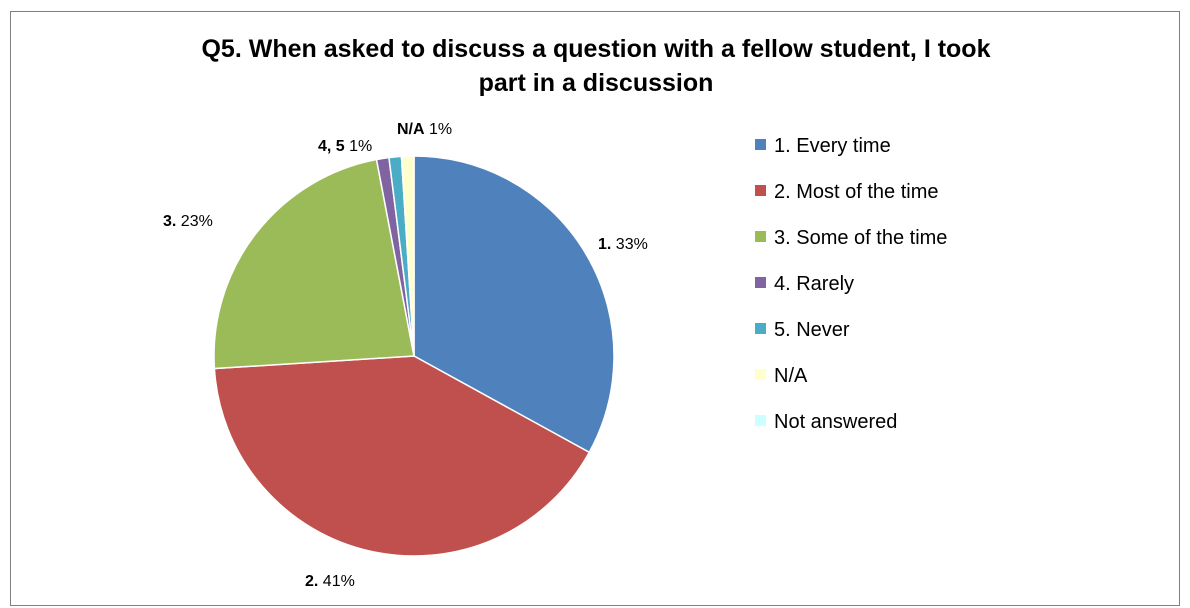 The height and width of the screenshot is (608, 1190). Describe the element at coordinates (760, 328) in the screenshot. I see `legend-swatch-5-never` at that location.